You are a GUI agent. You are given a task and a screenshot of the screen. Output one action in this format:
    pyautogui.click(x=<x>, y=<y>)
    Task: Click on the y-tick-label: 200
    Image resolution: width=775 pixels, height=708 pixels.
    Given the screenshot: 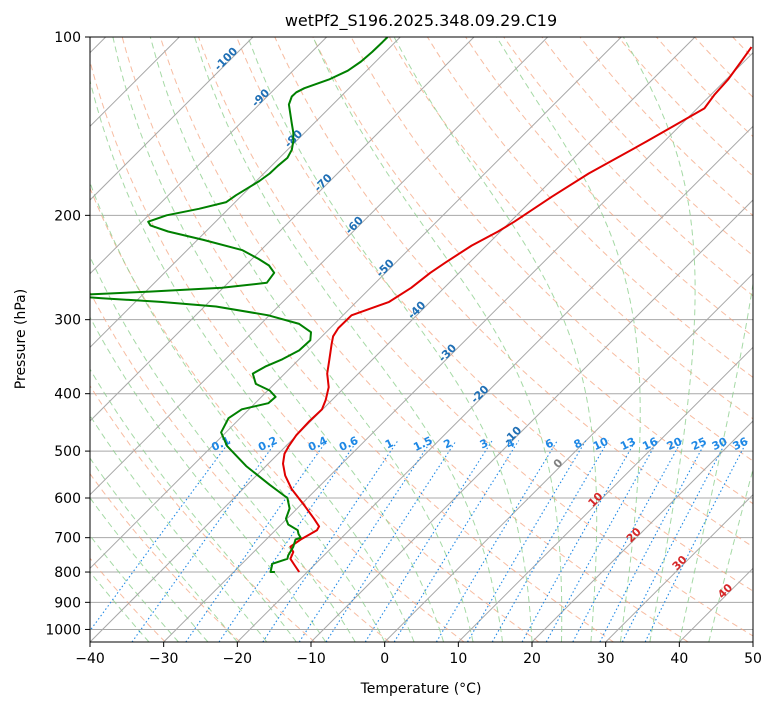 What is the action you would take?
    pyautogui.click(x=67, y=216)
    